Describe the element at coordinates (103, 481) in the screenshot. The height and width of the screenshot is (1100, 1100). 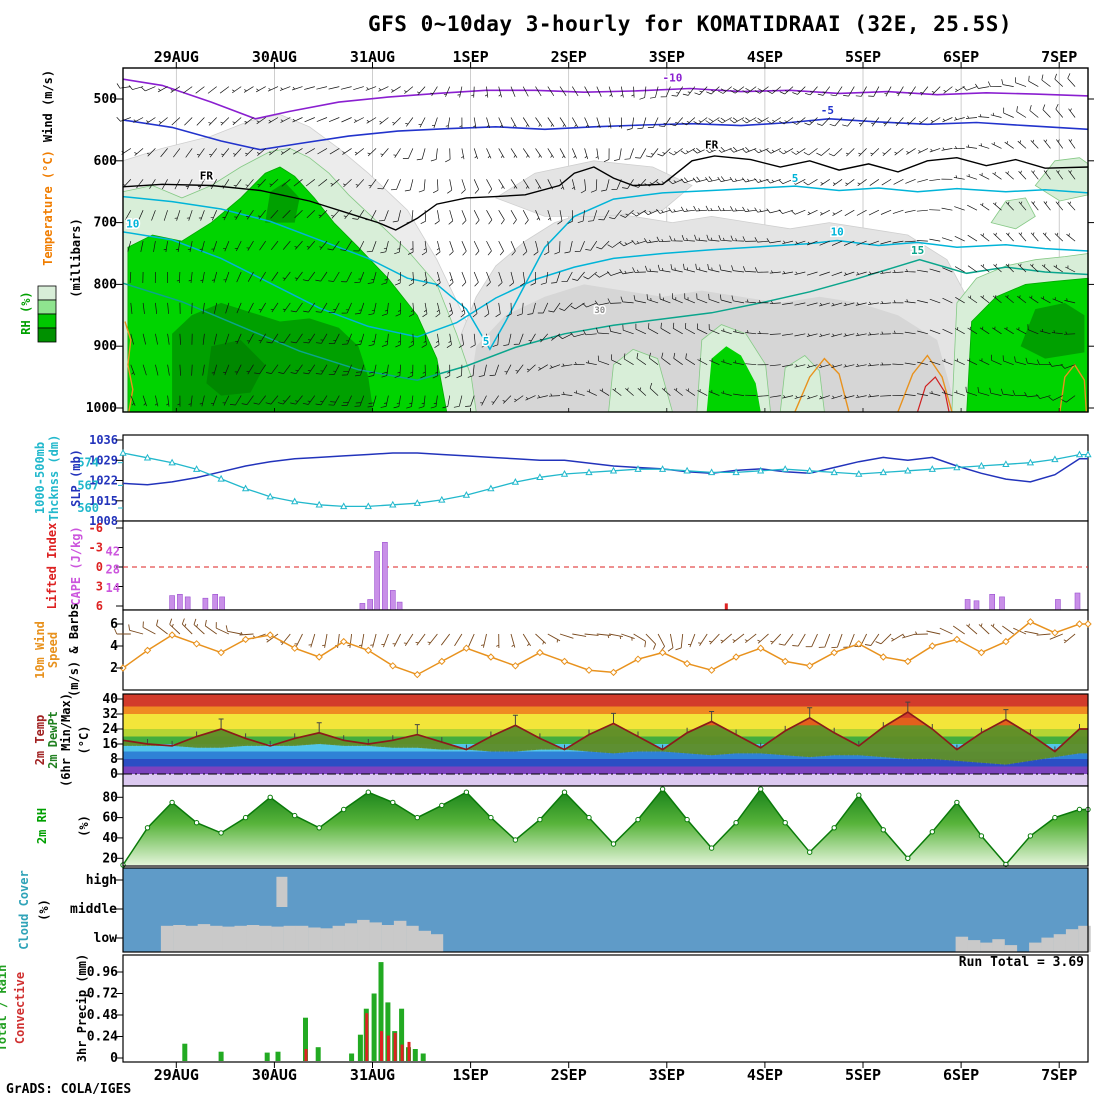
I see `svg-text: 1022` at that location.